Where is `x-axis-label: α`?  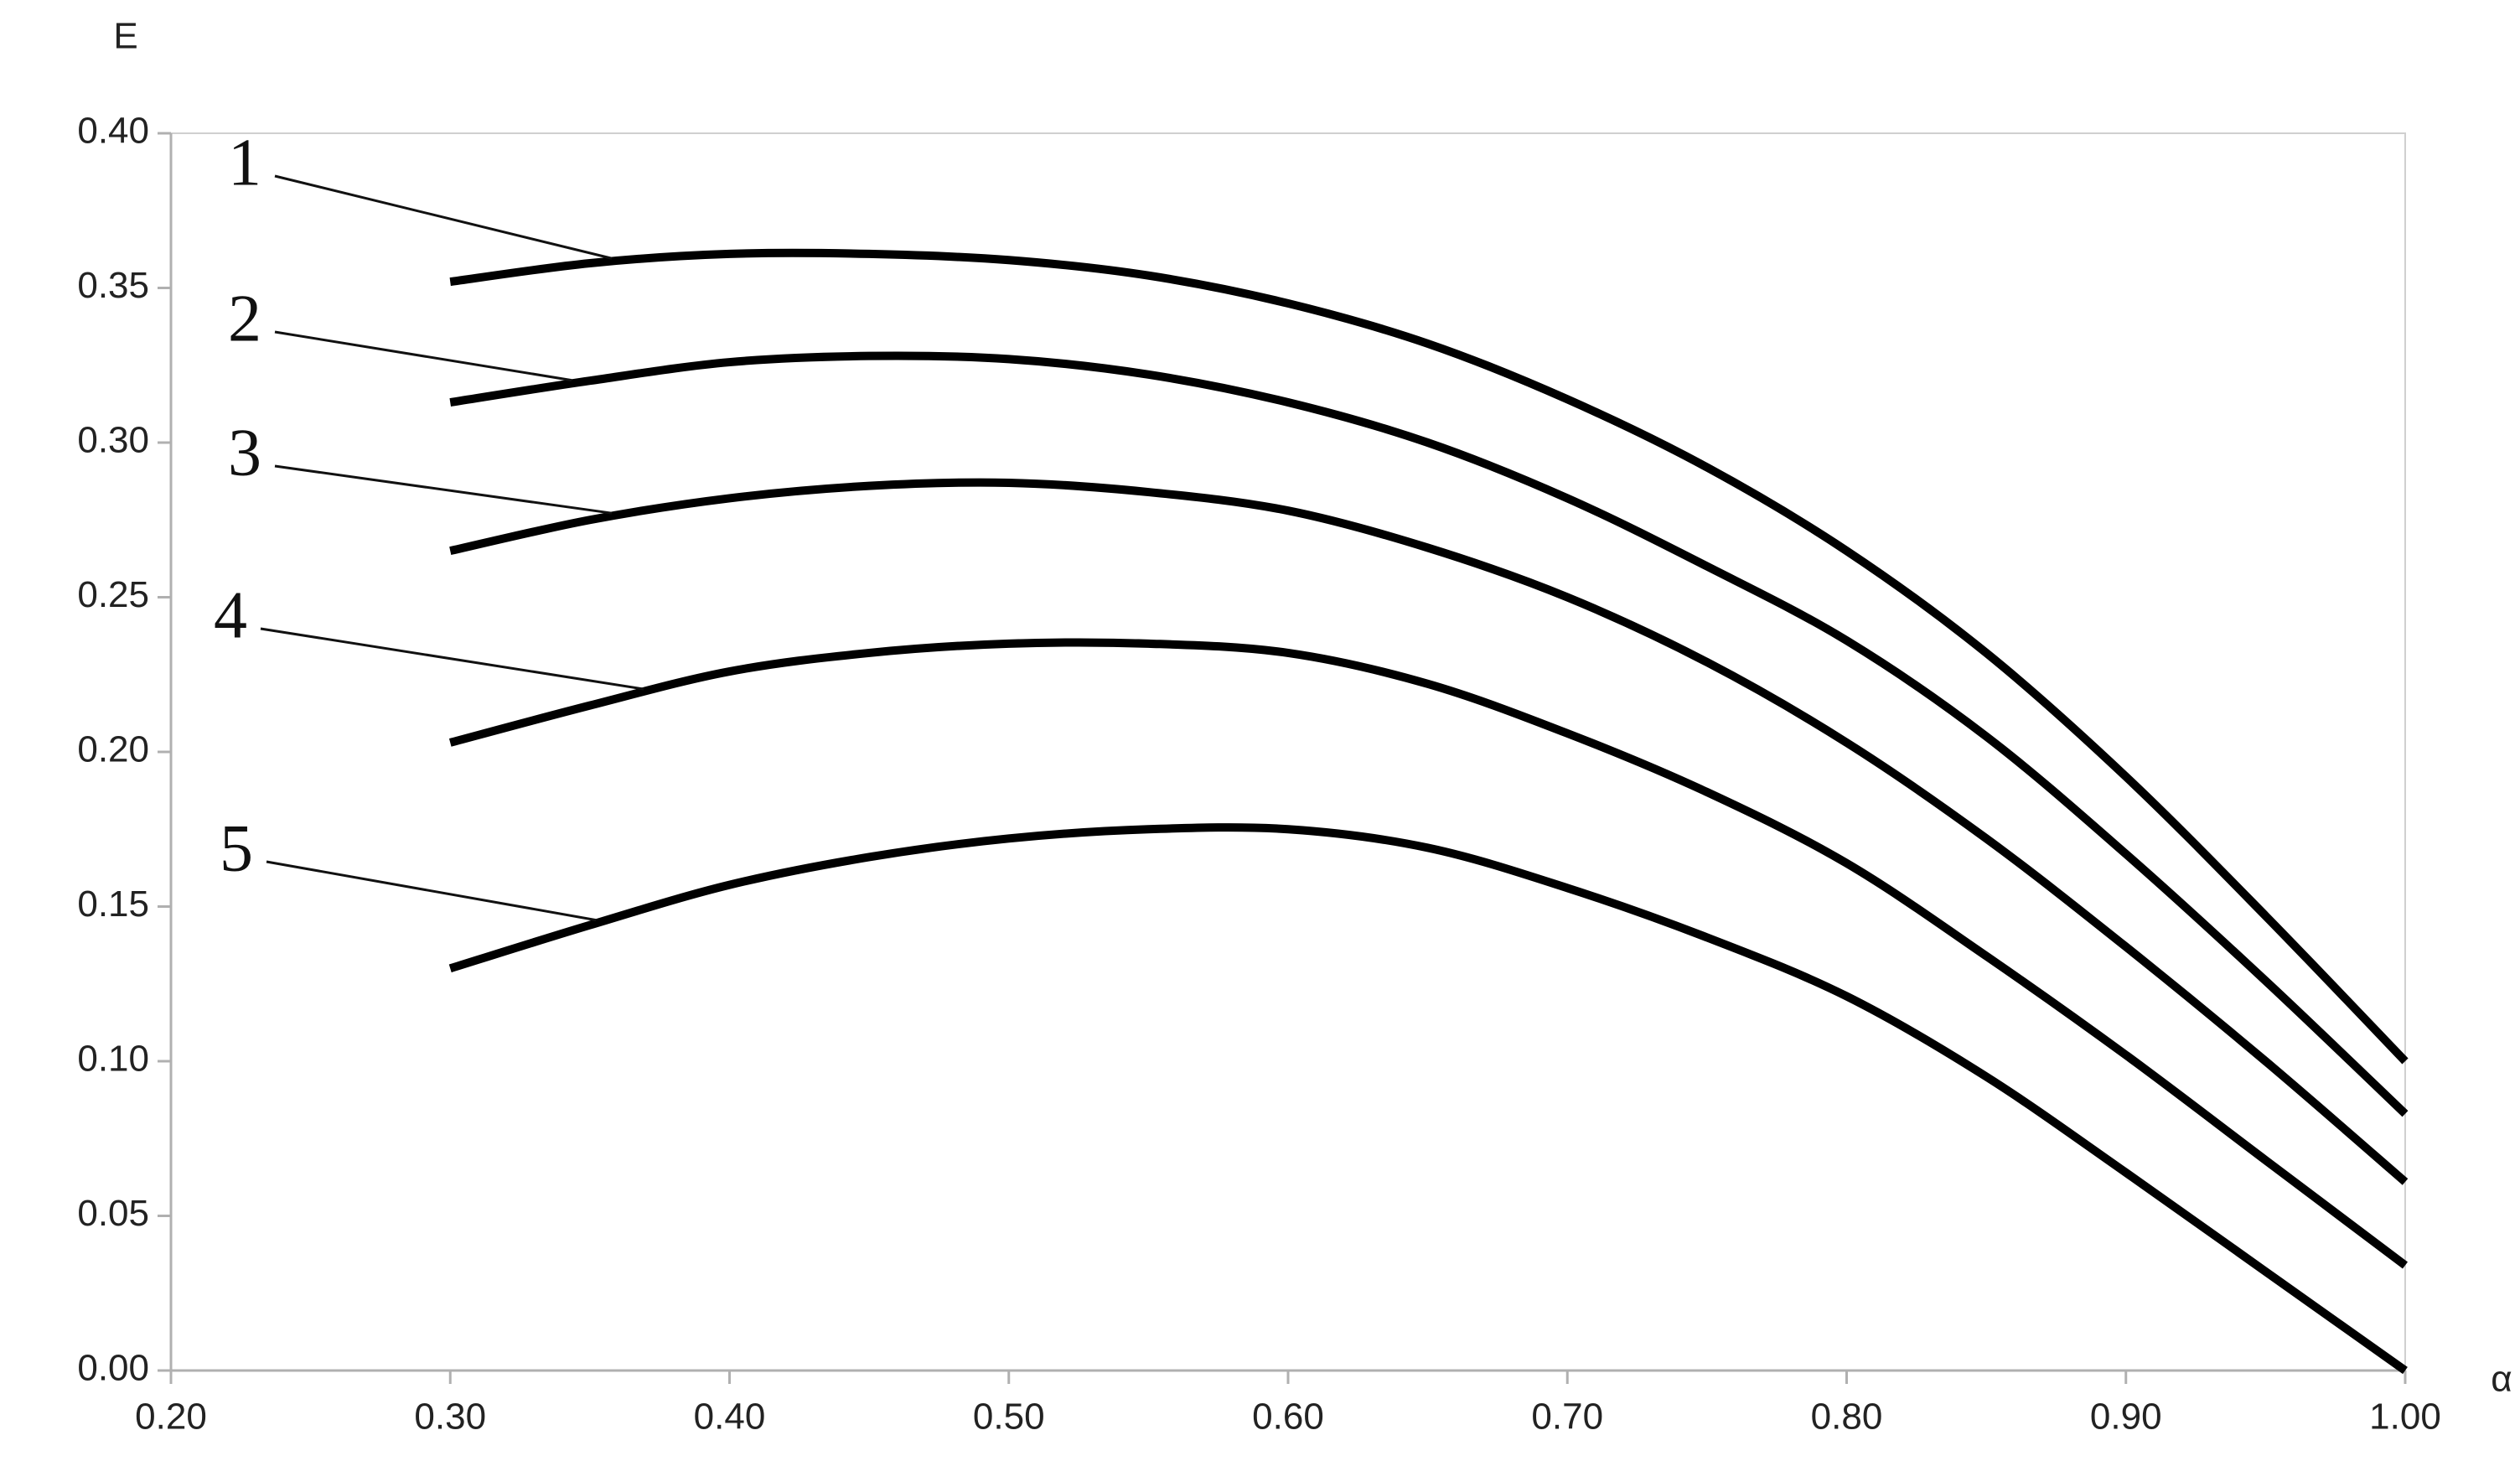
x-axis-label: α is located at coordinates (2501, 1379).